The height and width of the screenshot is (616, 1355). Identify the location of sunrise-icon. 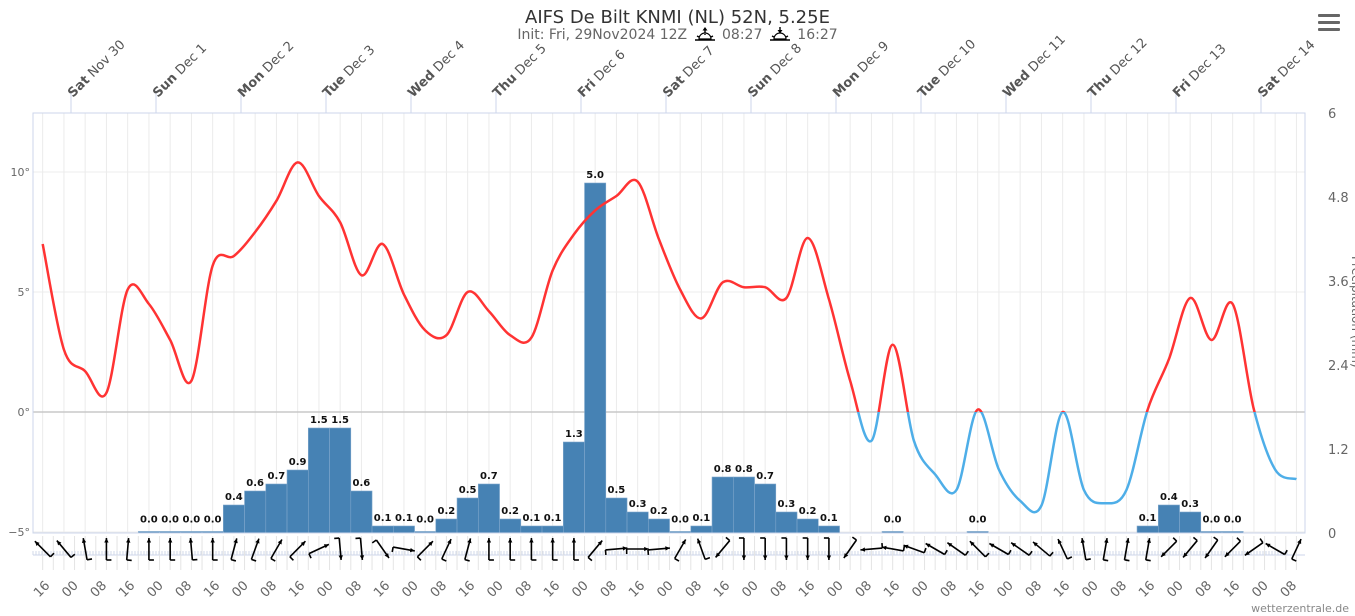
(704, 34).